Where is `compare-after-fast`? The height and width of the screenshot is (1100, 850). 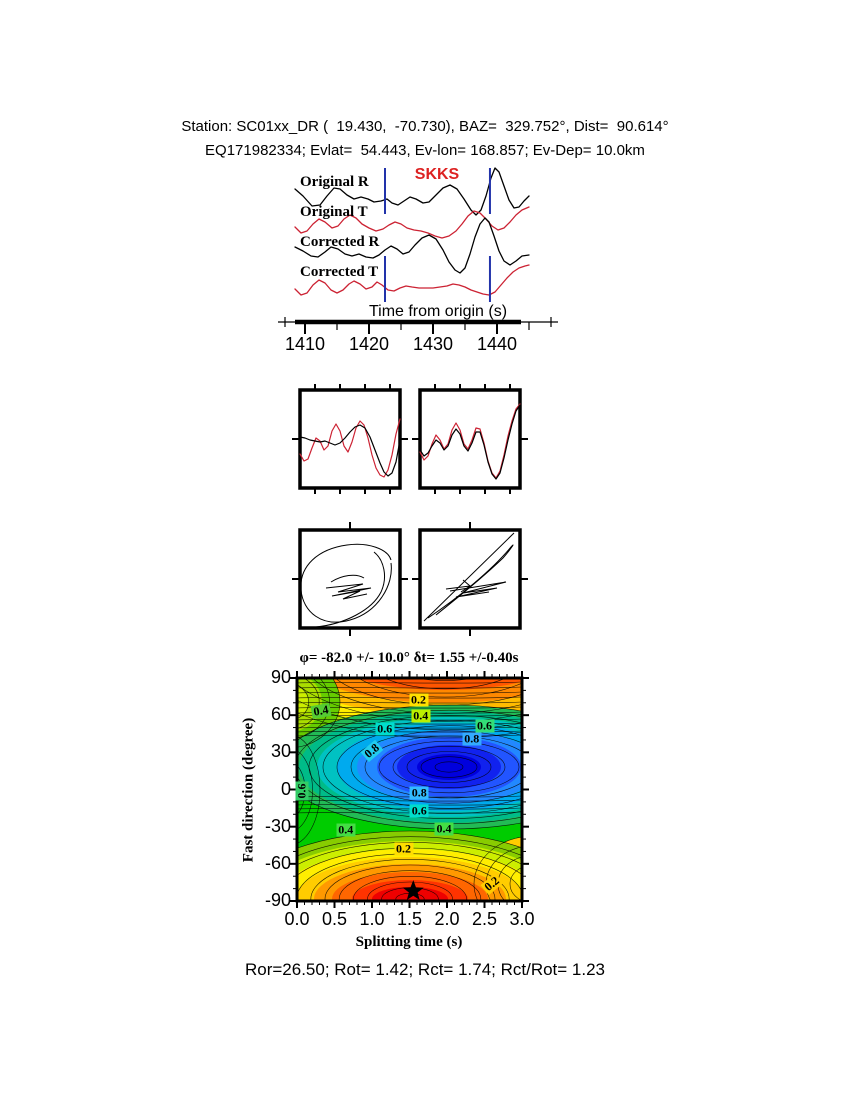
compare-after-fast is located at coordinates (470, 441).